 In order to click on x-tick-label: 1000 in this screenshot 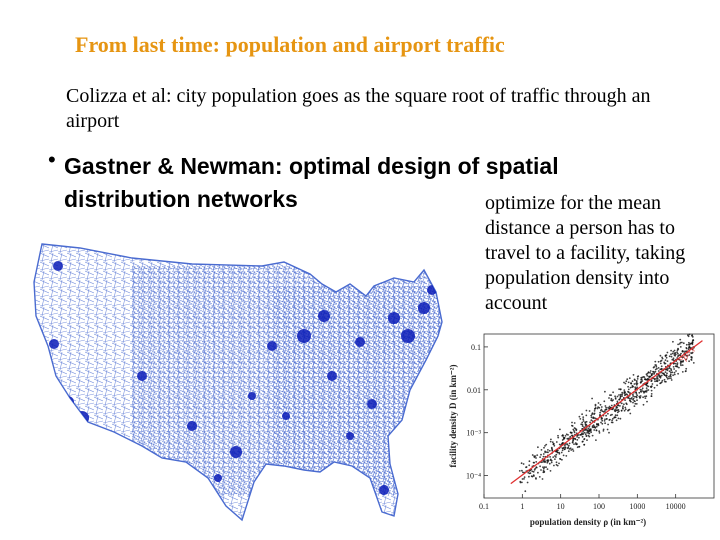, I will do `click(637, 506)`.